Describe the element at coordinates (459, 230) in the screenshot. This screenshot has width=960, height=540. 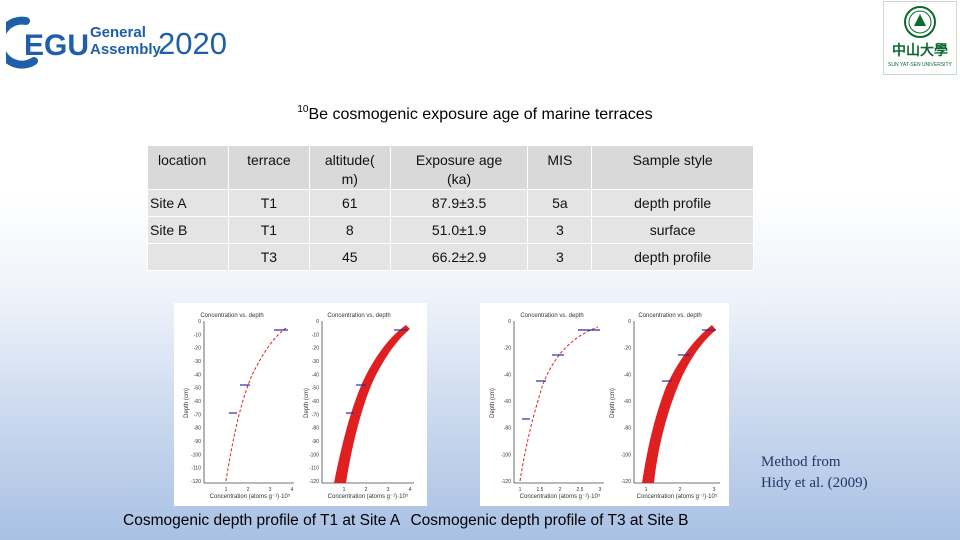
I see `cell-exposure-age: 51.0±1.9` at that location.